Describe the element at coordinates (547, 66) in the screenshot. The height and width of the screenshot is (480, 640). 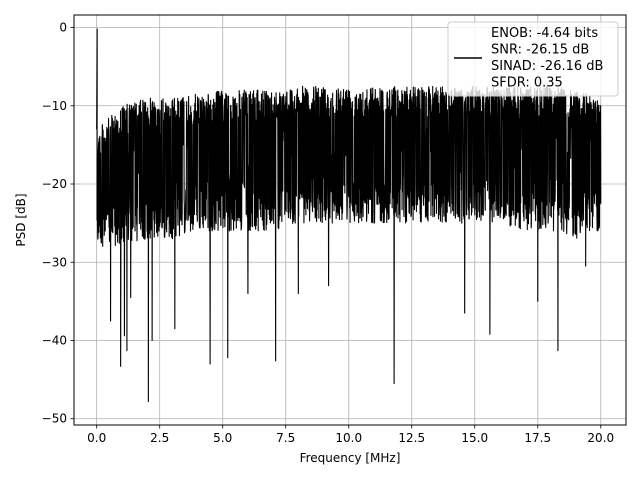
I see `legend-entry-sinad: SINAD: -26.16 dB` at that location.